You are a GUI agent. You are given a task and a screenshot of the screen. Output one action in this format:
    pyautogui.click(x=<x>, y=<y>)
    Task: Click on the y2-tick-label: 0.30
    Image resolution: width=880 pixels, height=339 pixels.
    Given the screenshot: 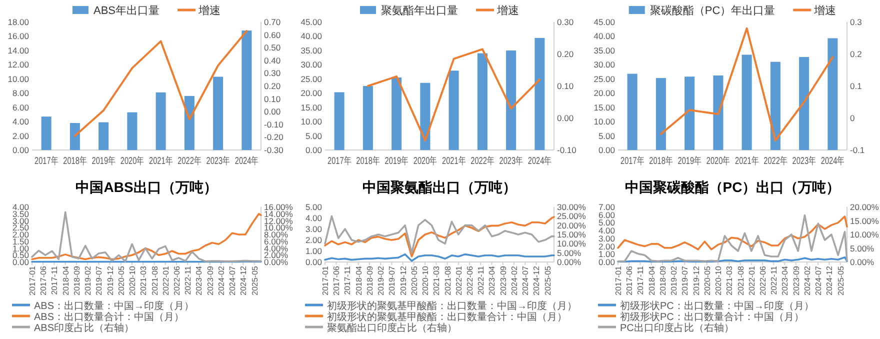 What is the action you would take?
    pyautogui.click(x=565, y=22)
    